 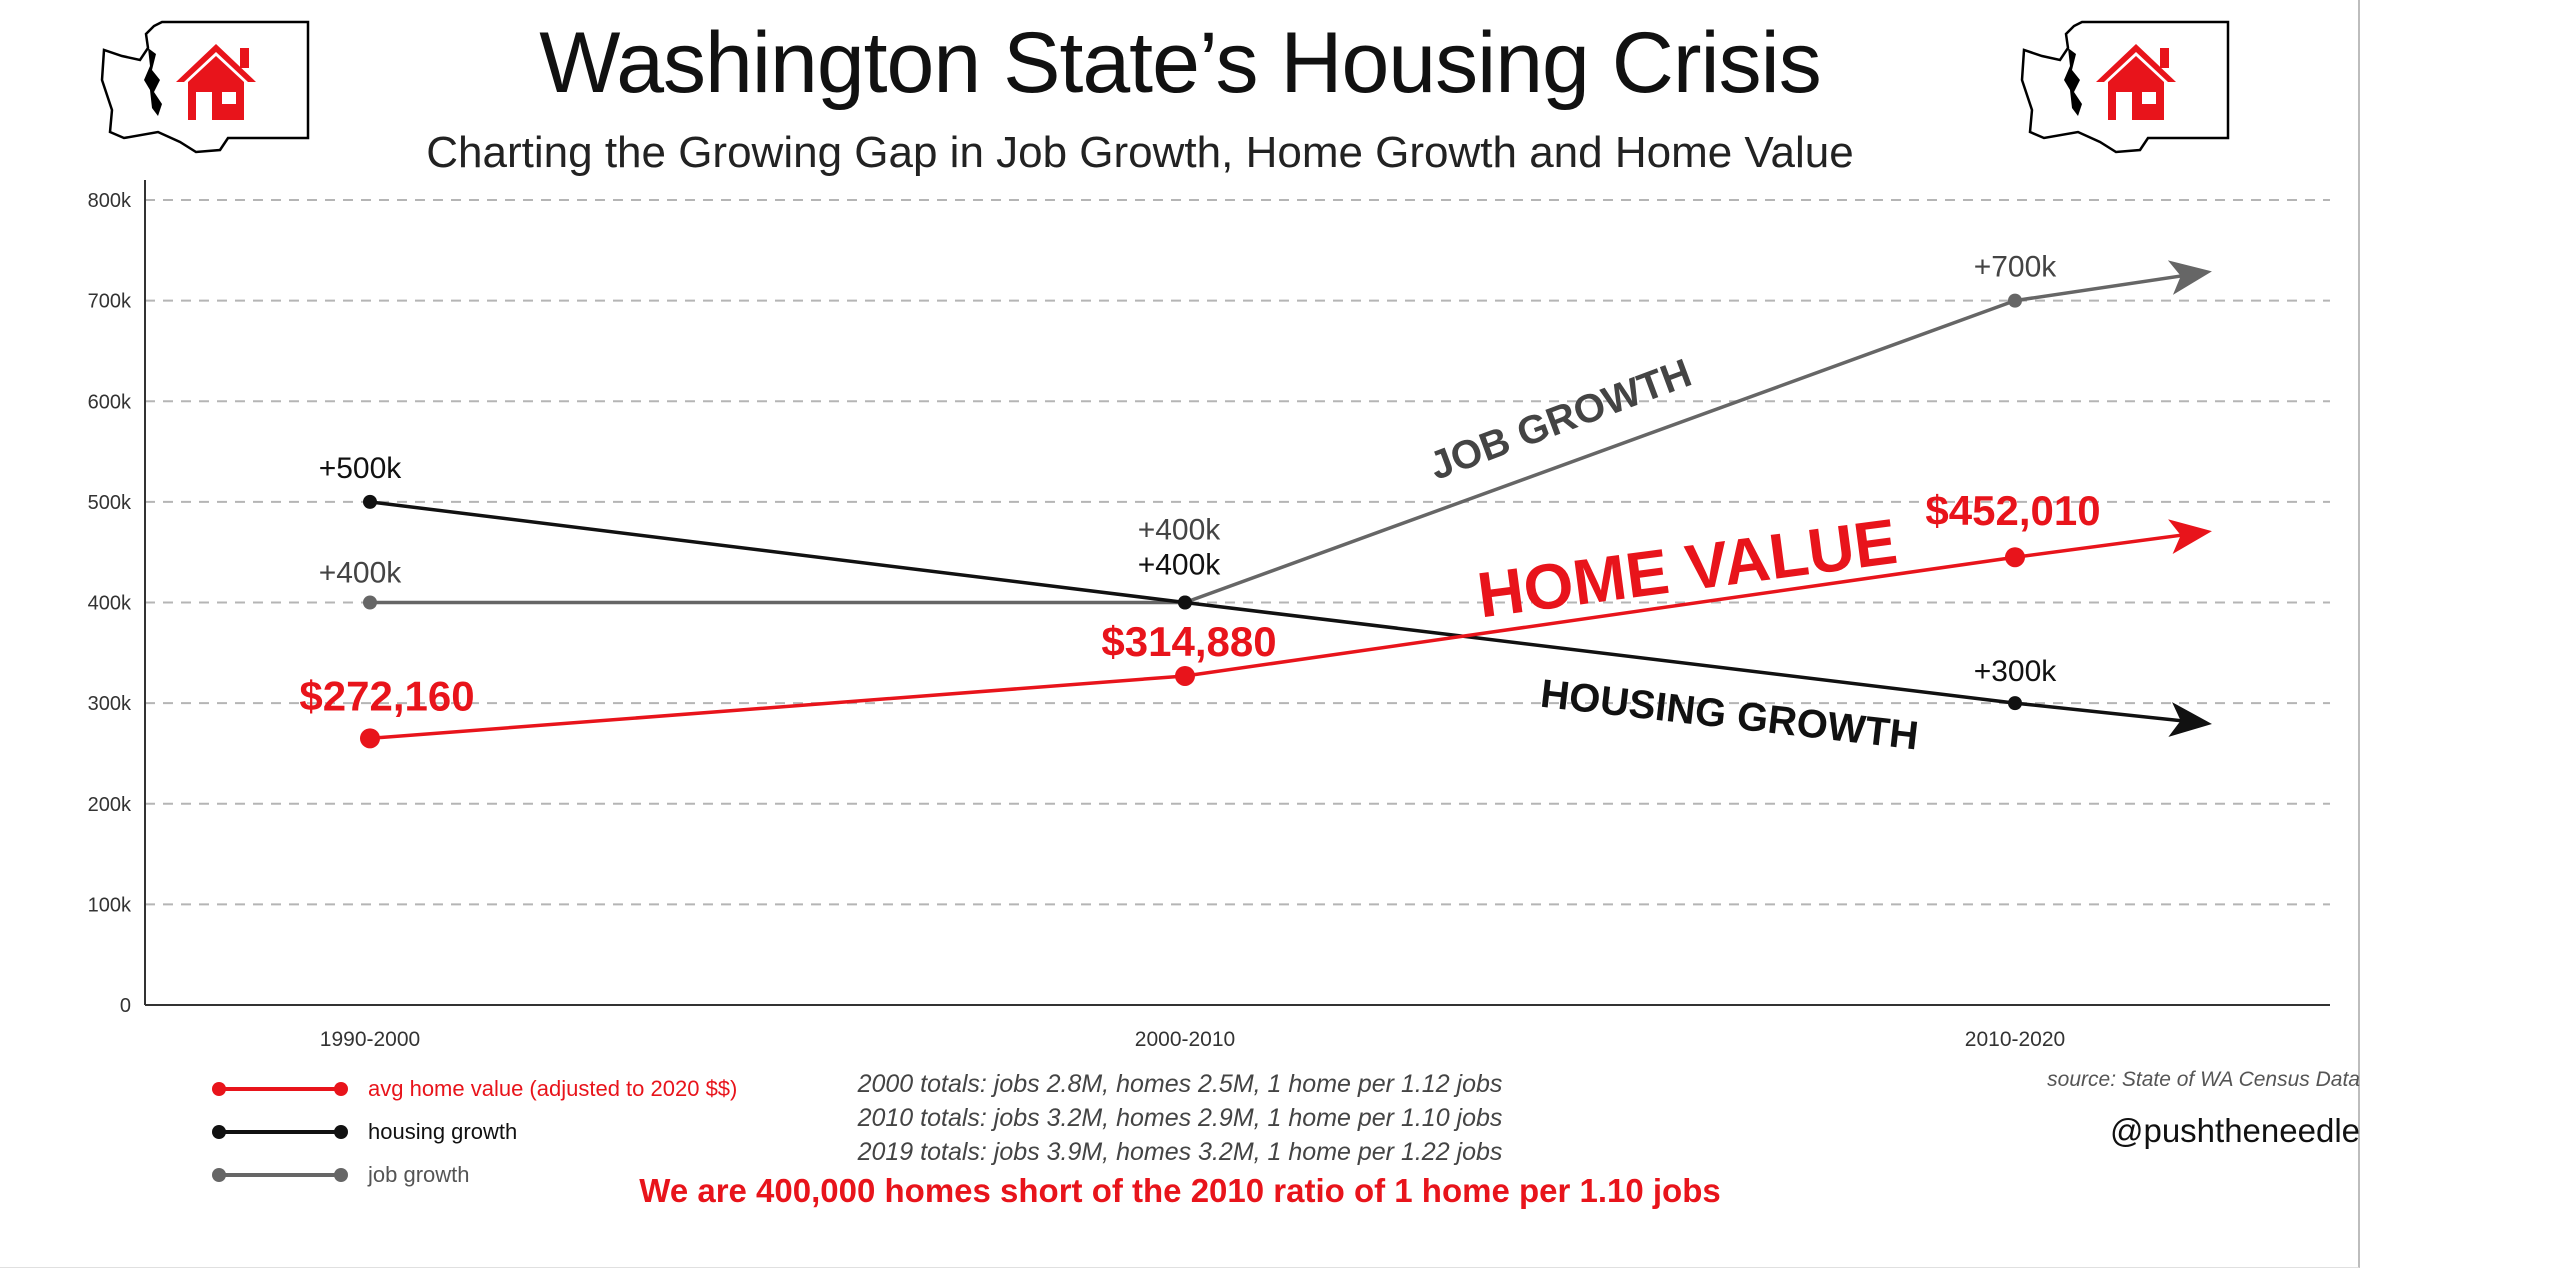 What do you see at coordinates (386, 695) in the screenshot?
I see `data-label-home-value: $272,160` at bounding box center [386, 695].